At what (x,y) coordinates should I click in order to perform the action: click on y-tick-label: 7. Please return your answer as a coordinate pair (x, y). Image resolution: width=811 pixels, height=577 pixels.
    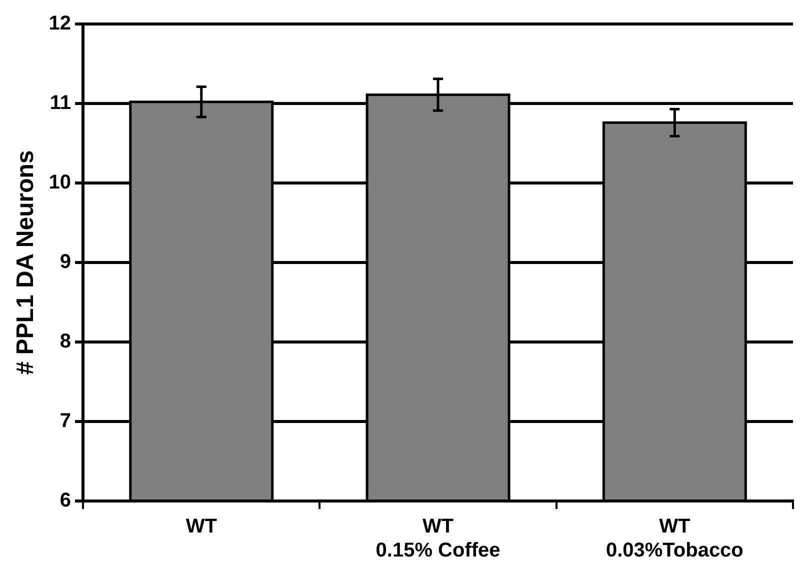
    Looking at the image, I should click on (66, 421).